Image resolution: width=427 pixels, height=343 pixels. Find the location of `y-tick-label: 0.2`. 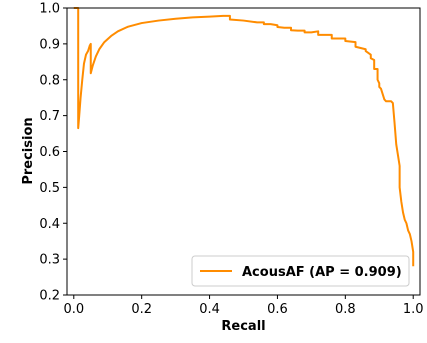

y-tick-label: 0.2 is located at coordinates (49, 296).